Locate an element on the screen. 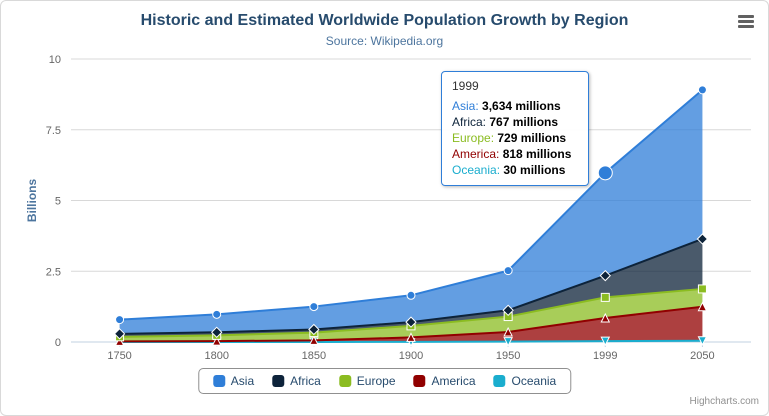 The width and height of the screenshot is (769, 416). tooltip-series-name: America: is located at coordinates (477, 154).